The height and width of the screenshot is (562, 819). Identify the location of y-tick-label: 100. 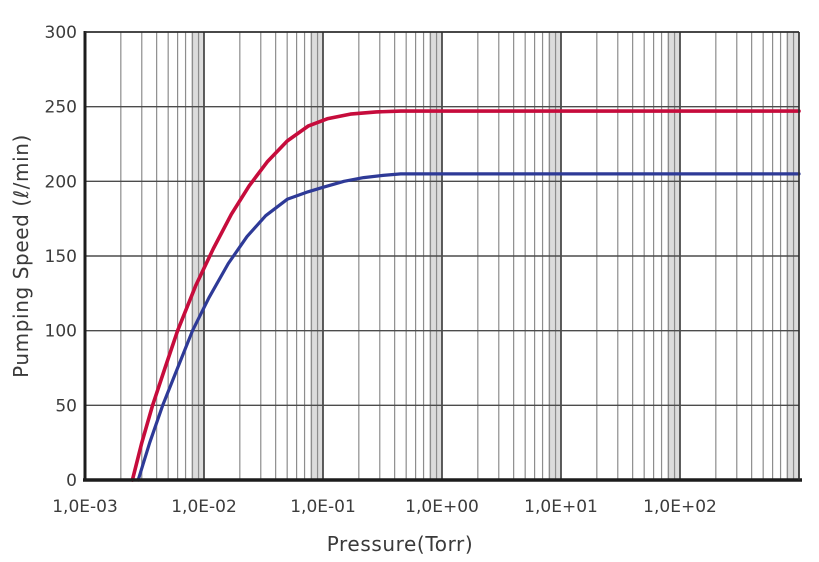
(61, 332).